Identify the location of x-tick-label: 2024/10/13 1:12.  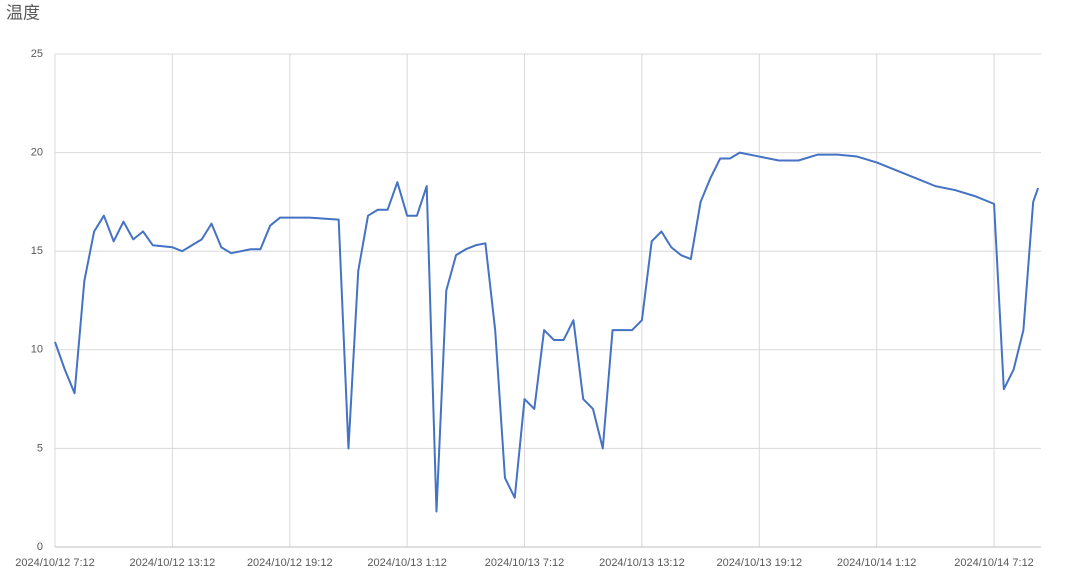
(407, 563).